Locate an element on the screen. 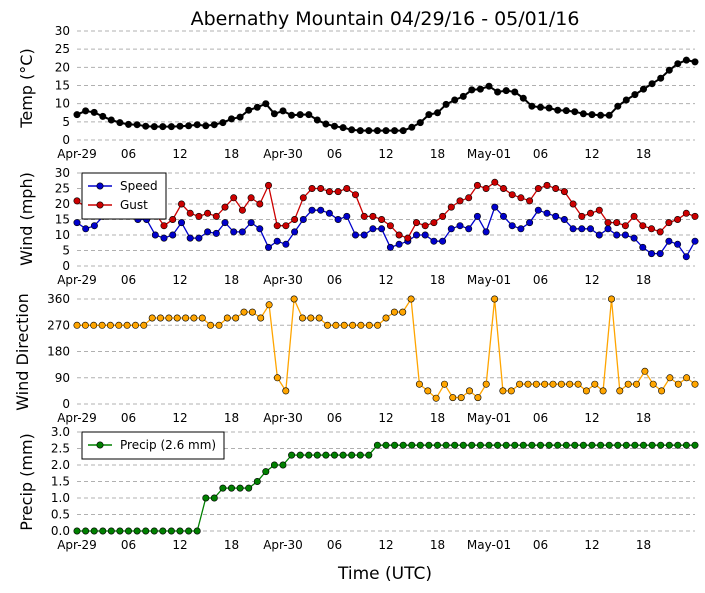 The height and width of the screenshot is (593, 705). legend-box is located at coordinates (124, 196).